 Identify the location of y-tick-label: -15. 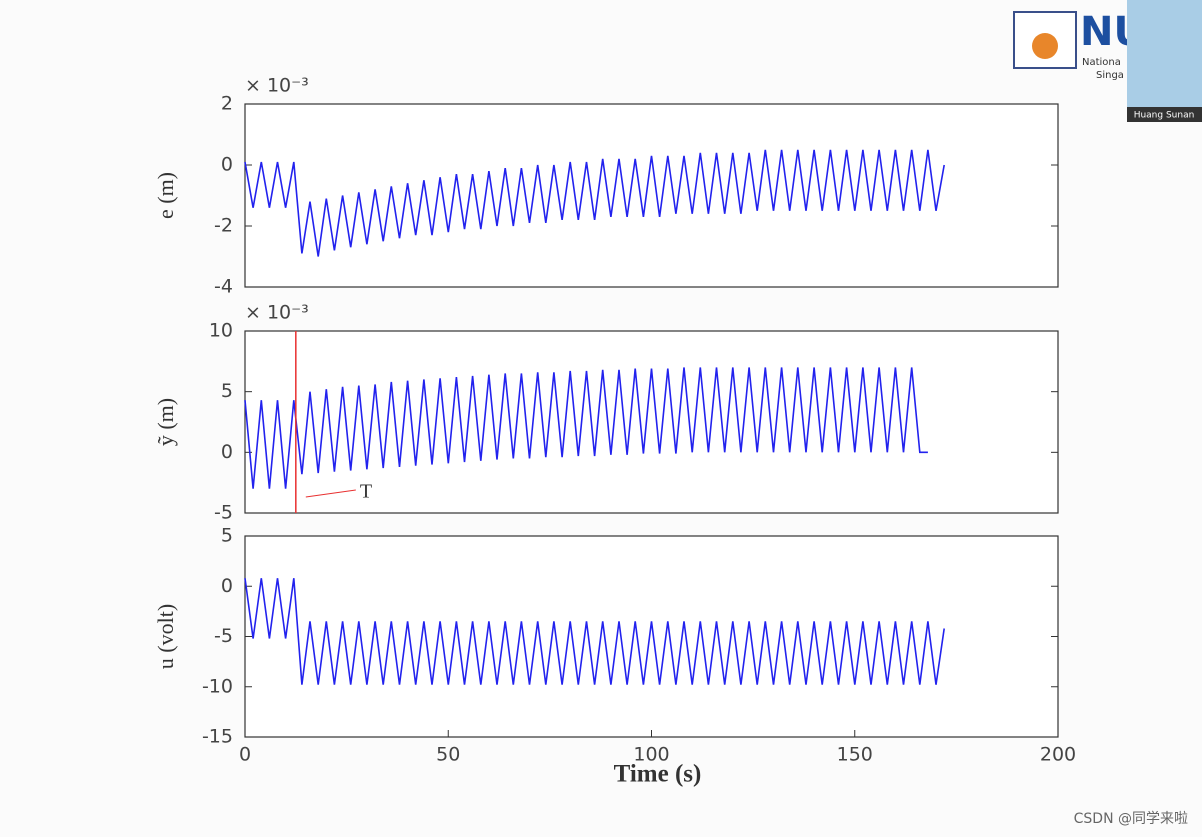
(217, 737).